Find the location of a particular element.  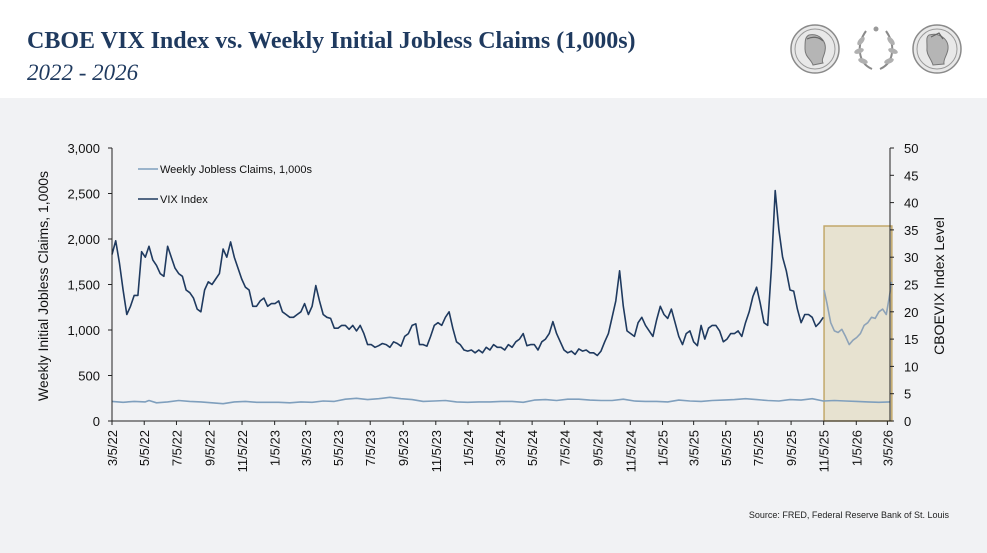

x-tick-label: 5/5/25 is located at coordinates (726, 448).